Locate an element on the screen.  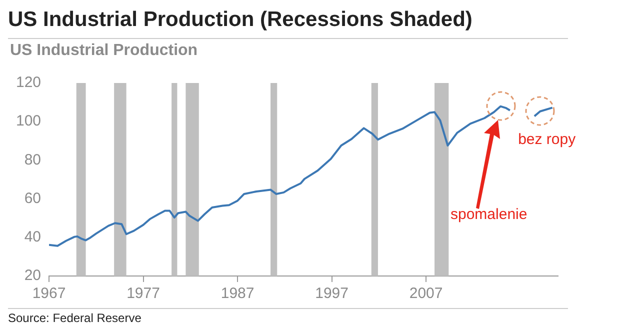
y-tick-label: 60 is located at coordinates (33, 198).